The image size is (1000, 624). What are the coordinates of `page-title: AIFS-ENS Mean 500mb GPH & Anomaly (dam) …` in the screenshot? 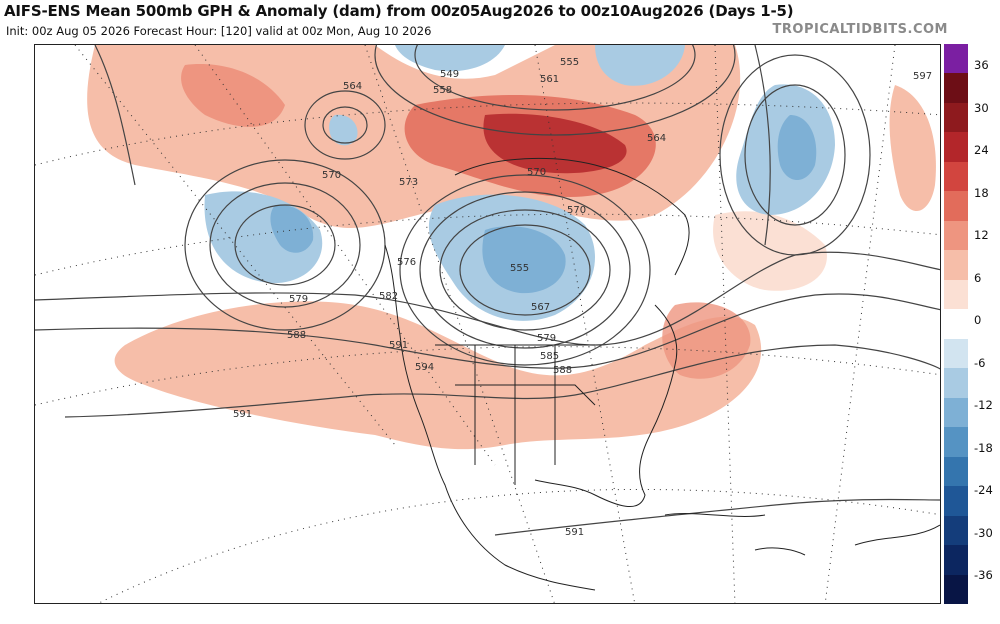 It's located at (399, 11).